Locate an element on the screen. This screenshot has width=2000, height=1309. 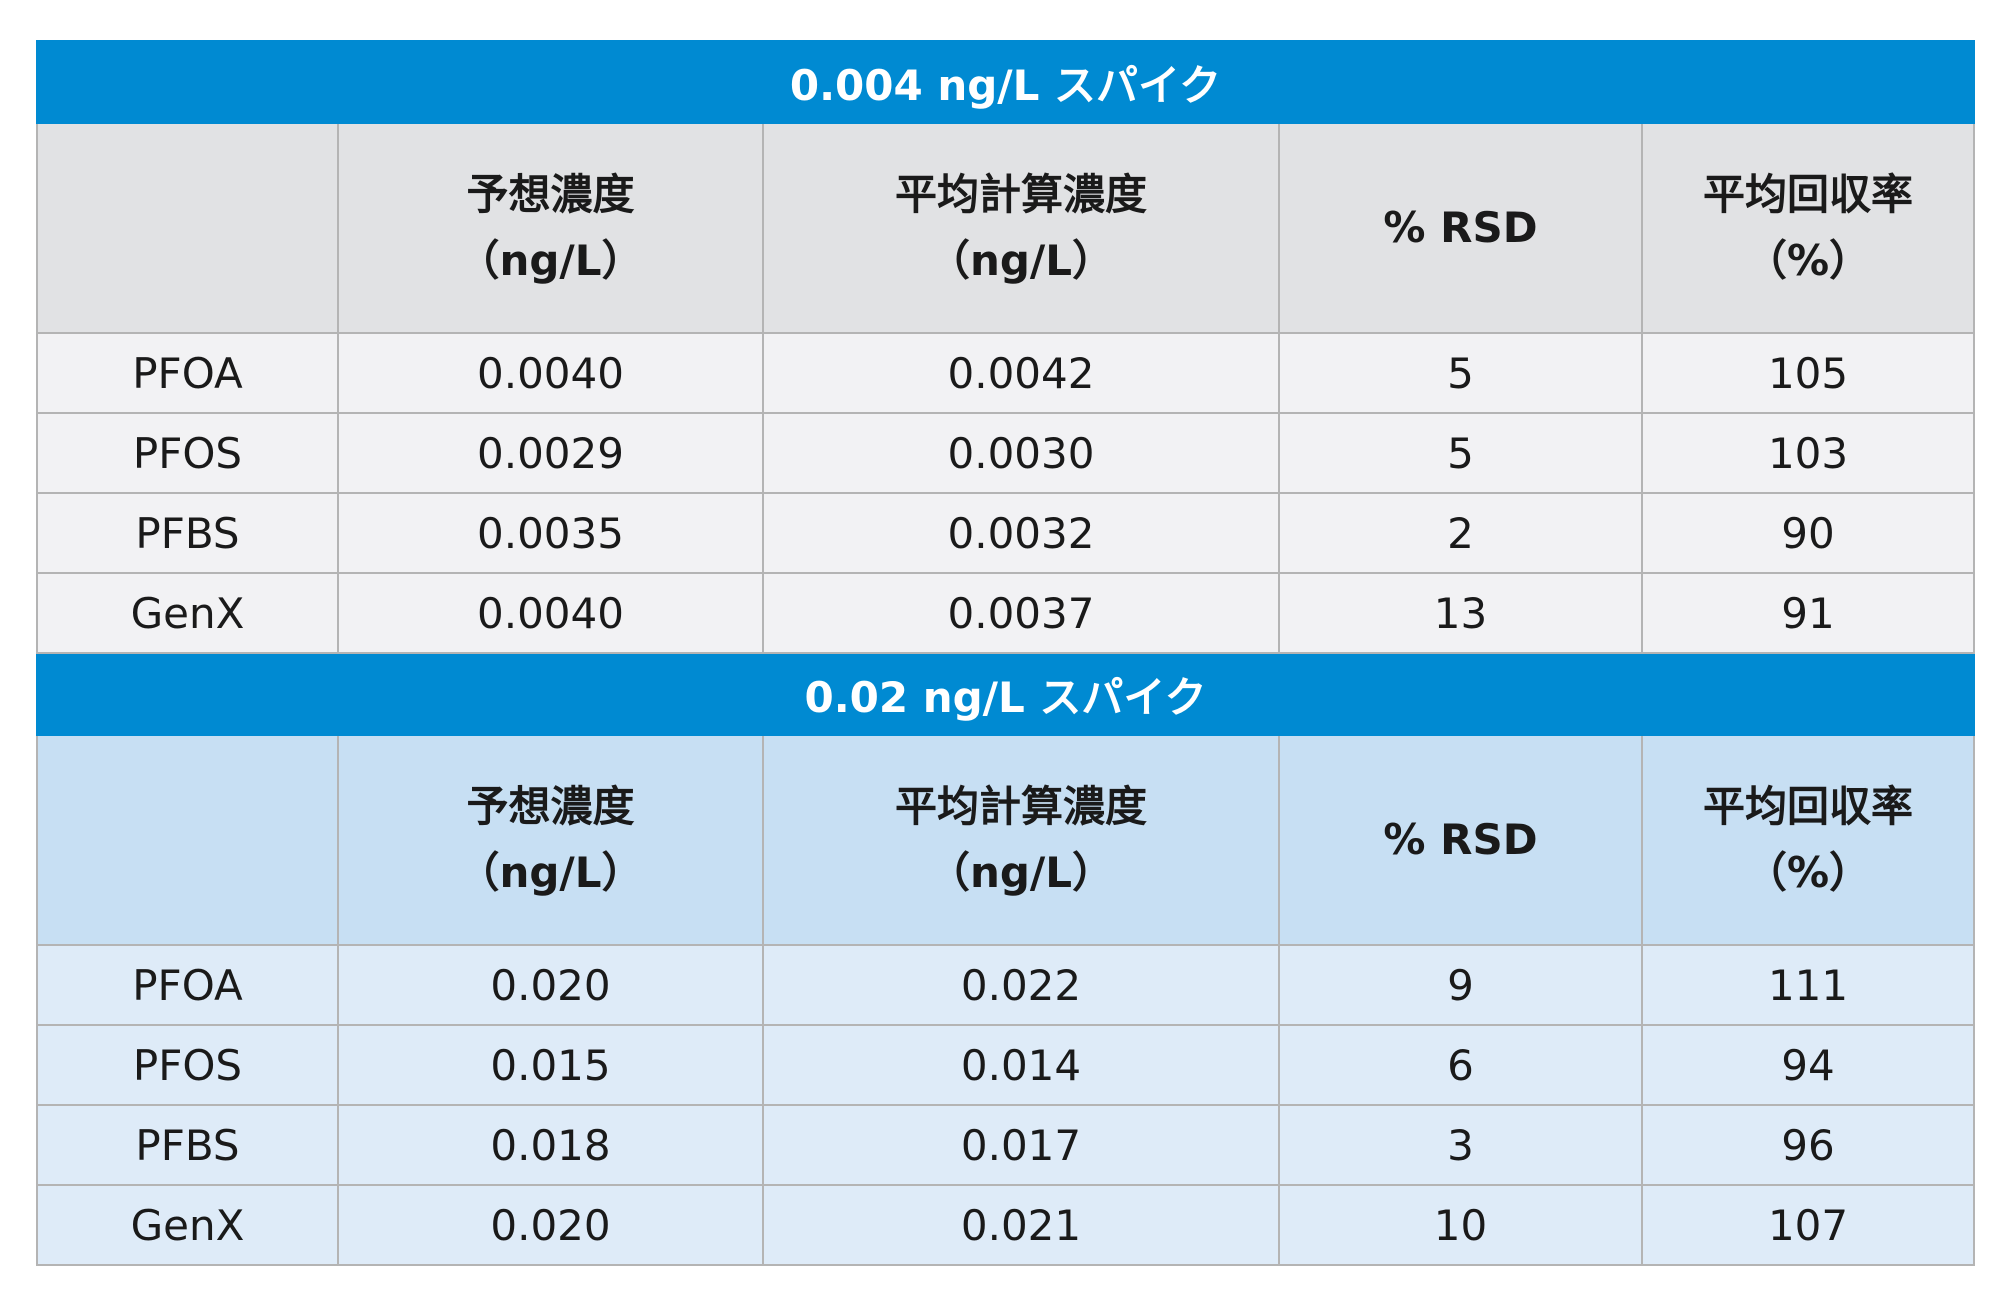
table-row: GenX 0.020 0.021 10 107 is located at coordinates (1006, 1225).